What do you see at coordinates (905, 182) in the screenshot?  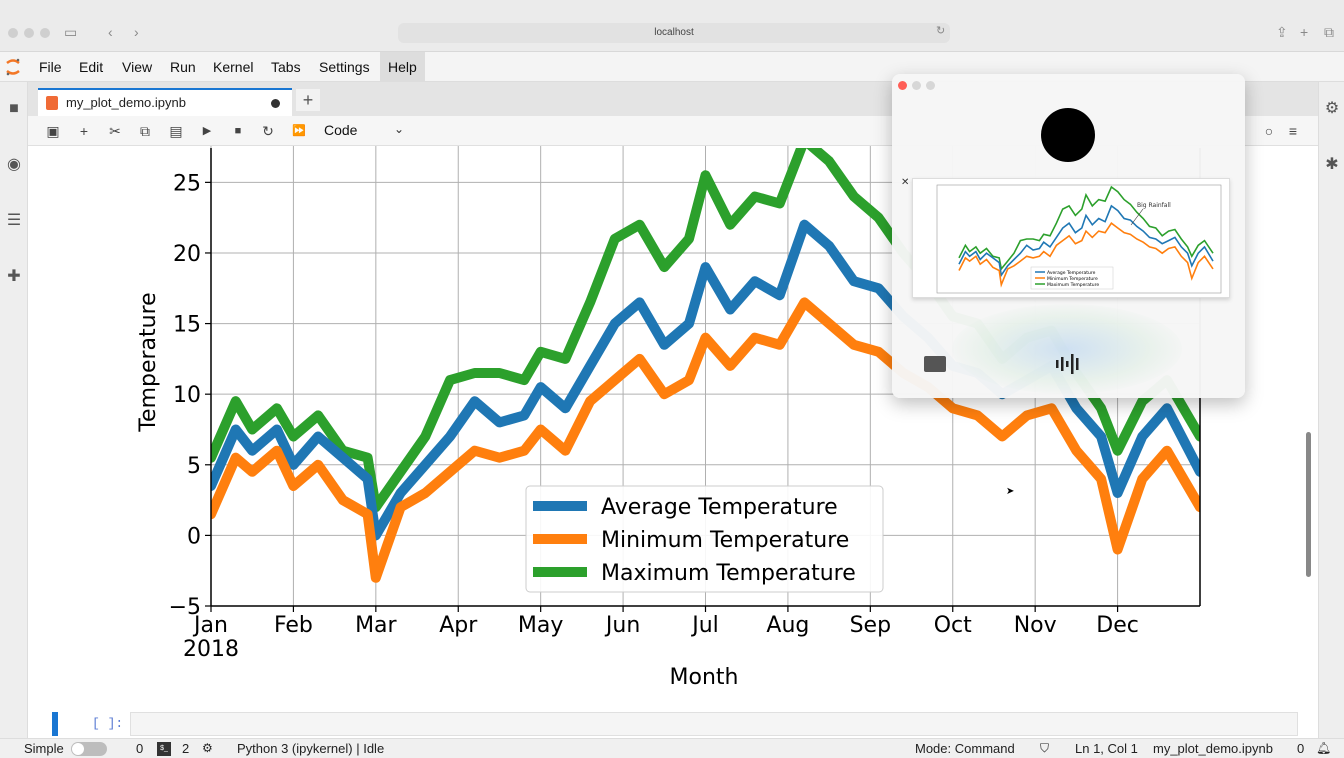 I see `thumbnail-close-icon: ✕` at bounding box center [905, 182].